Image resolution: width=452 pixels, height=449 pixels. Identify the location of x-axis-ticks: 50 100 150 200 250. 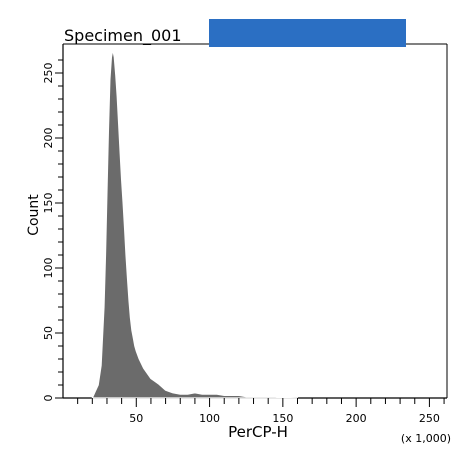
(261, 411).